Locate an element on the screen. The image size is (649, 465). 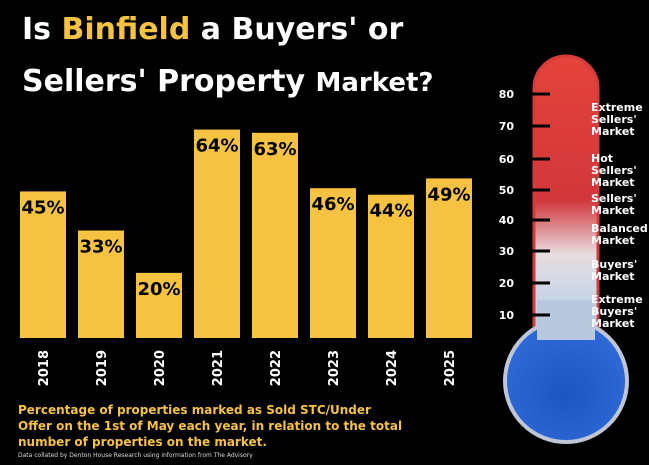
x-tick-label-2022: 2022 is located at coordinates (276, 368).